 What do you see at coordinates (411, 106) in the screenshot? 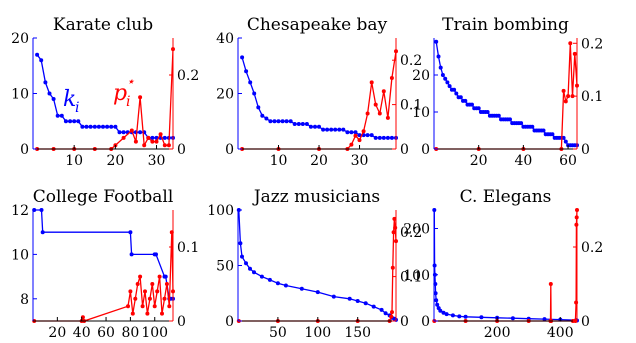
I see `chart2-y-right-tick-label: 0.1` at bounding box center [411, 106].